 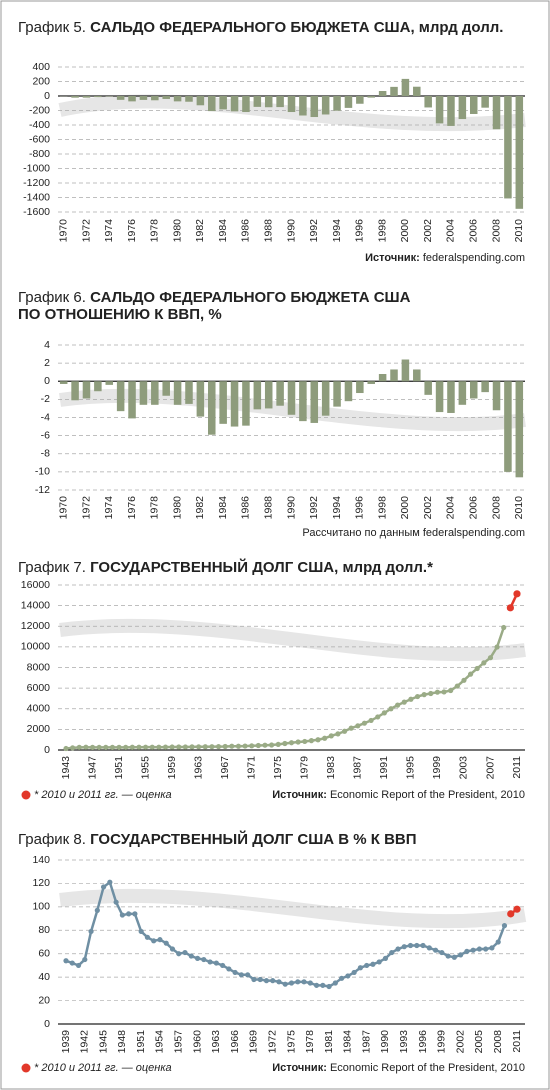 I want to click on source-label: Источник:, so click(x=299, y=1068).